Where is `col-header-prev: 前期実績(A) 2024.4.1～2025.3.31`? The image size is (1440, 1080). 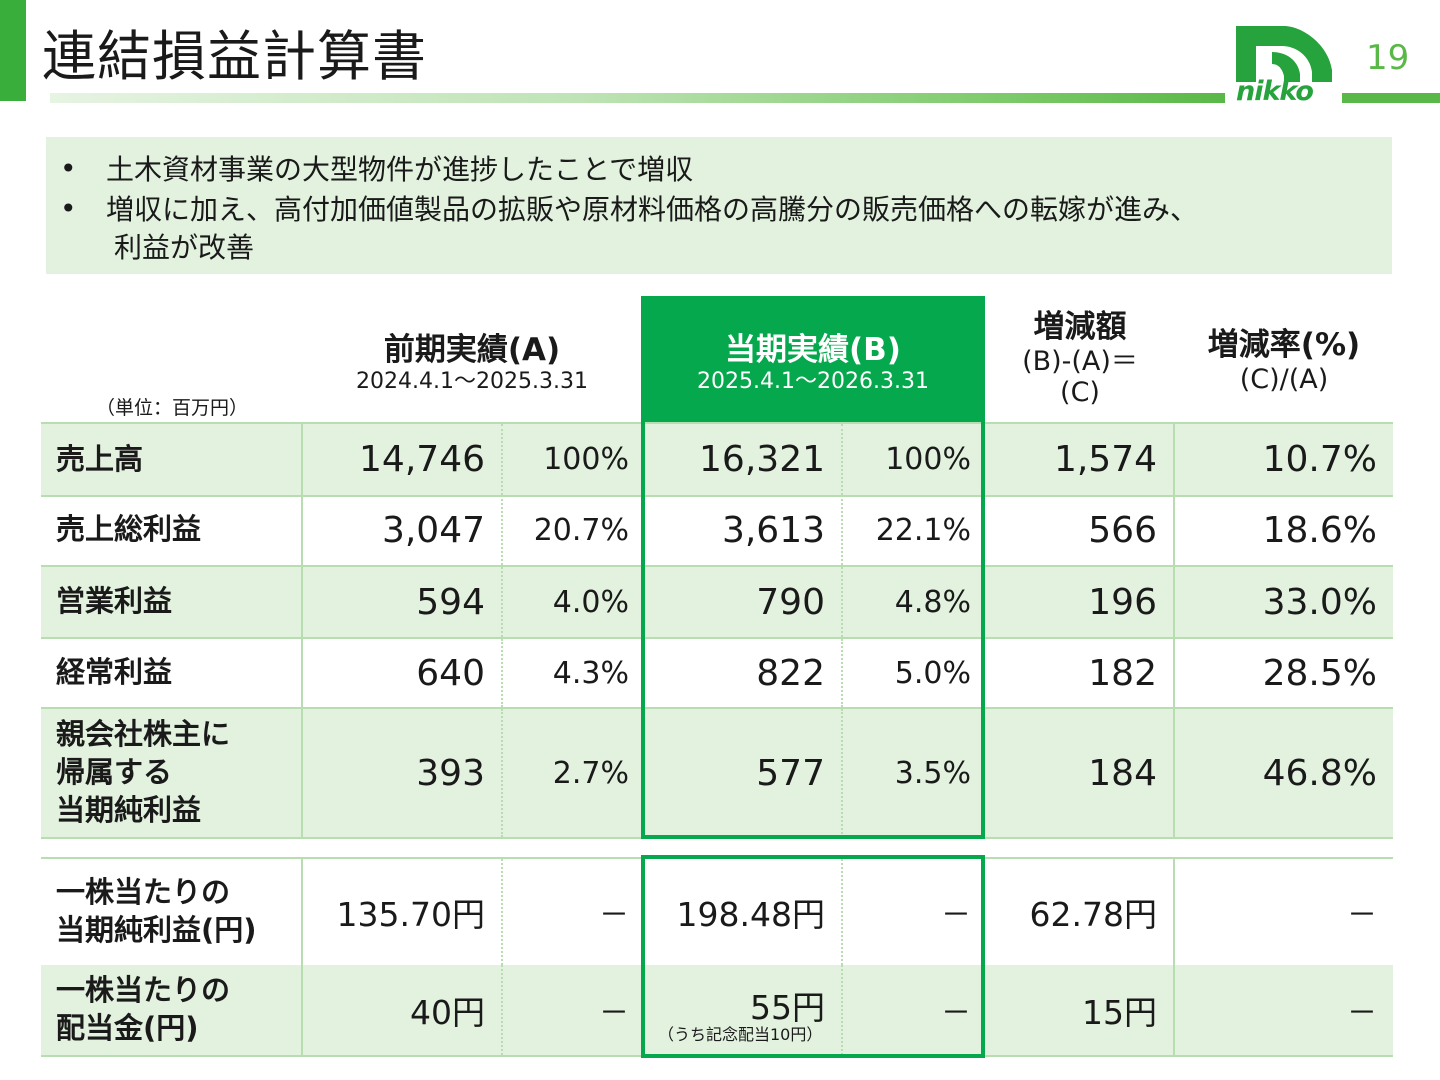
col-header-prev: 前期実績(A) 2024.4.1～2025.3.31 is located at coordinates (472, 363).